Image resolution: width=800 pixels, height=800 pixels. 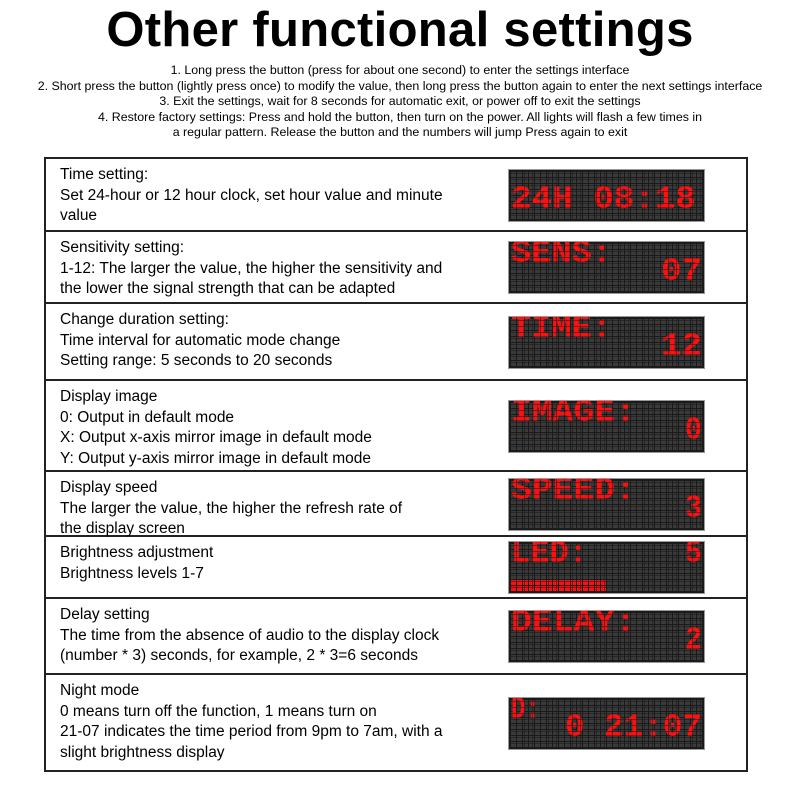 I want to click on led-display-text: 24H 08:18, so click(x=603, y=200).